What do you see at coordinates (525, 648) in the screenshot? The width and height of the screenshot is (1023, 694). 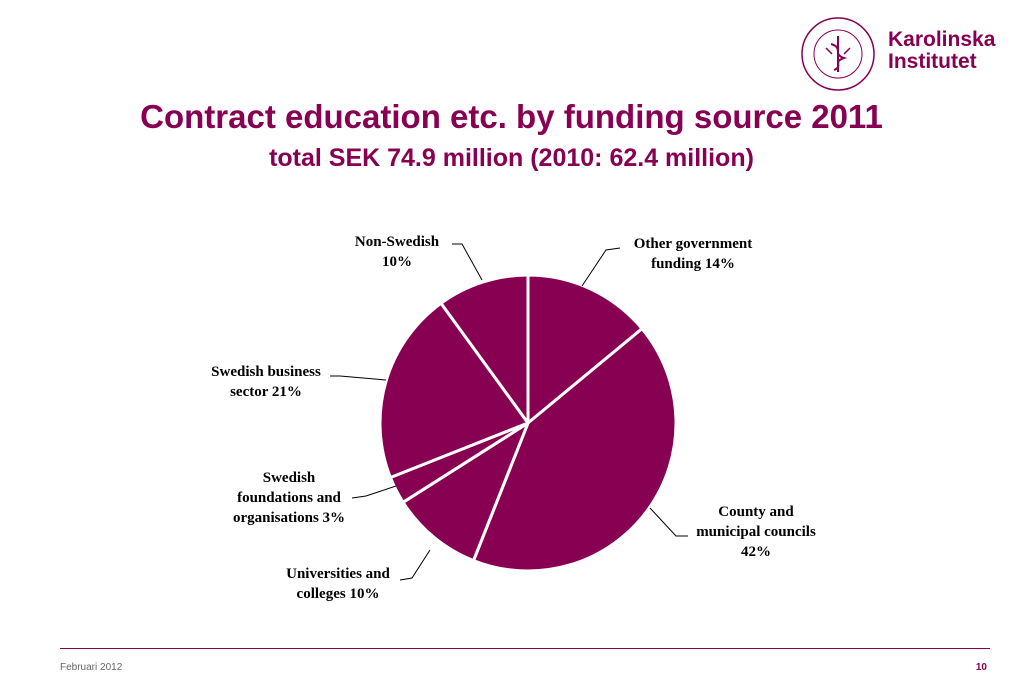 I see `footer-divider` at bounding box center [525, 648].